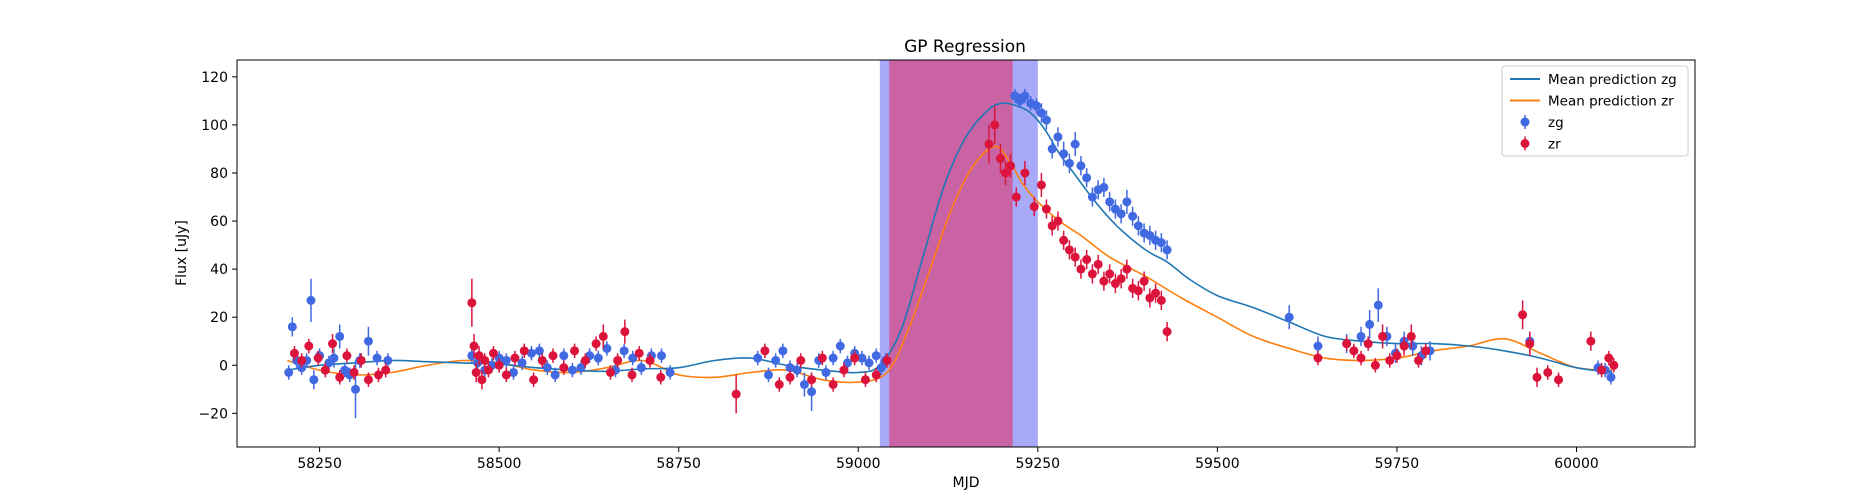  What do you see at coordinates (1556, 123) in the screenshot?
I see `legend-label: zg` at bounding box center [1556, 123].